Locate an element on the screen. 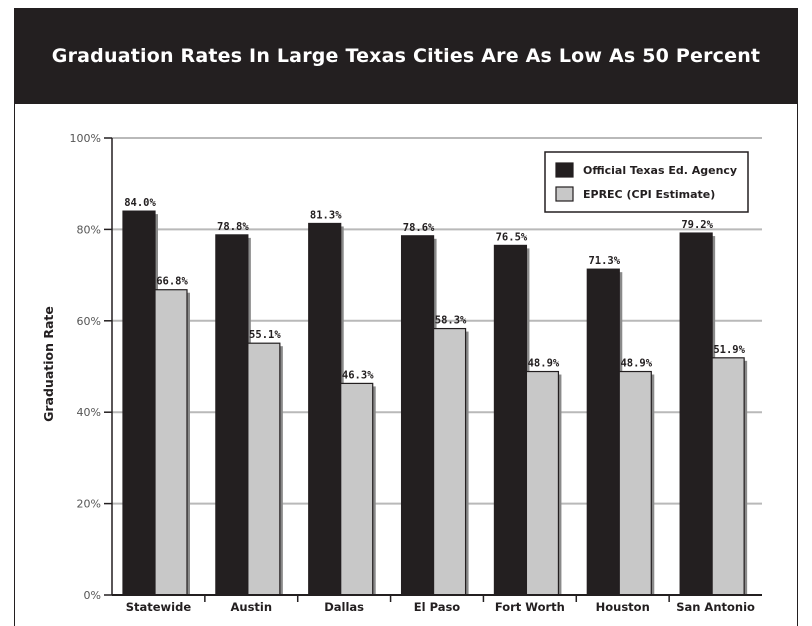 The width and height of the screenshot is (812, 626). x-tick-label: Statewide is located at coordinates (159, 607).